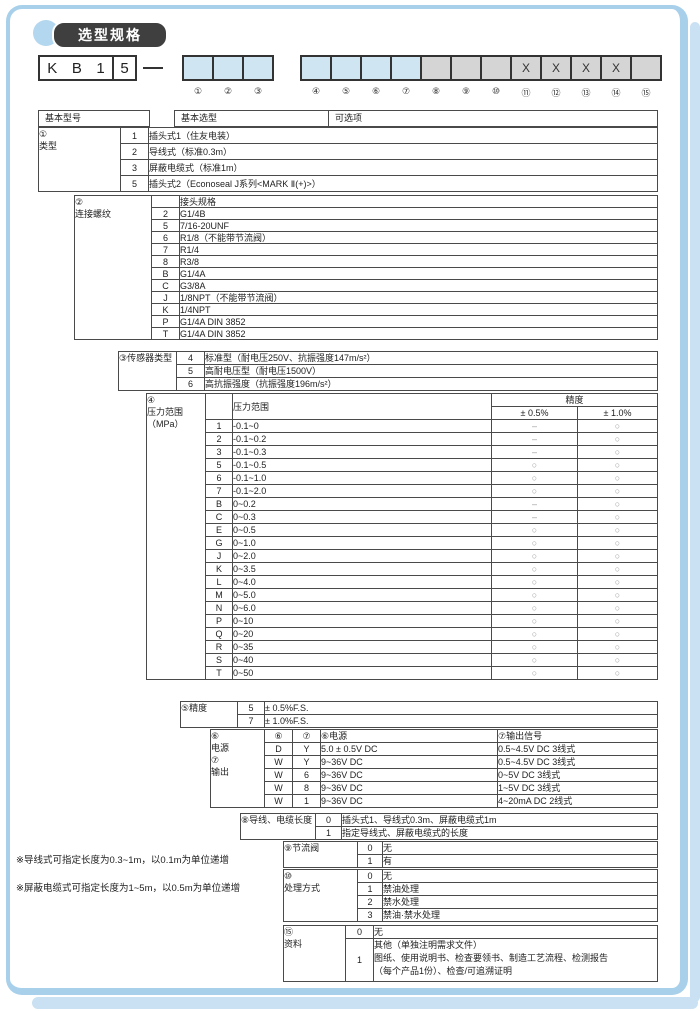 The image size is (700, 1011). I want to click on model-char: B, so click(76, 68).